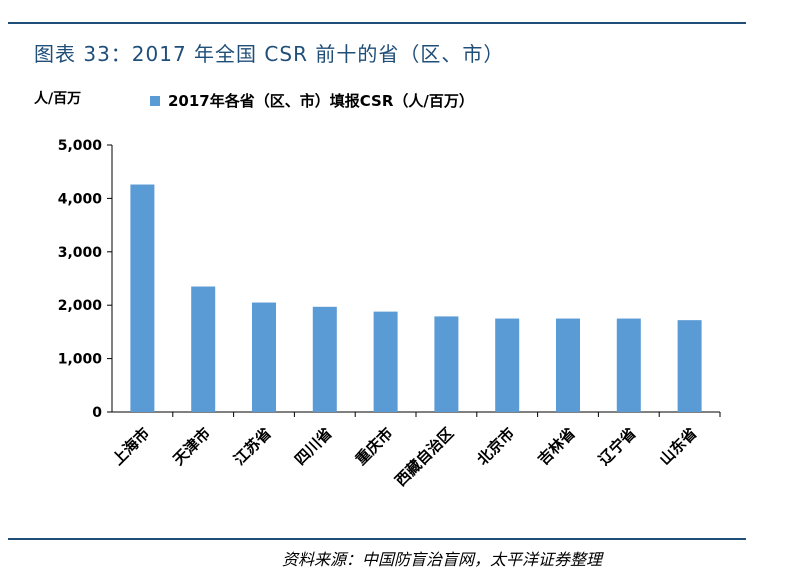 The image size is (798, 588). I want to click on x-tick-label: 西藏自治区, so click(424, 457).